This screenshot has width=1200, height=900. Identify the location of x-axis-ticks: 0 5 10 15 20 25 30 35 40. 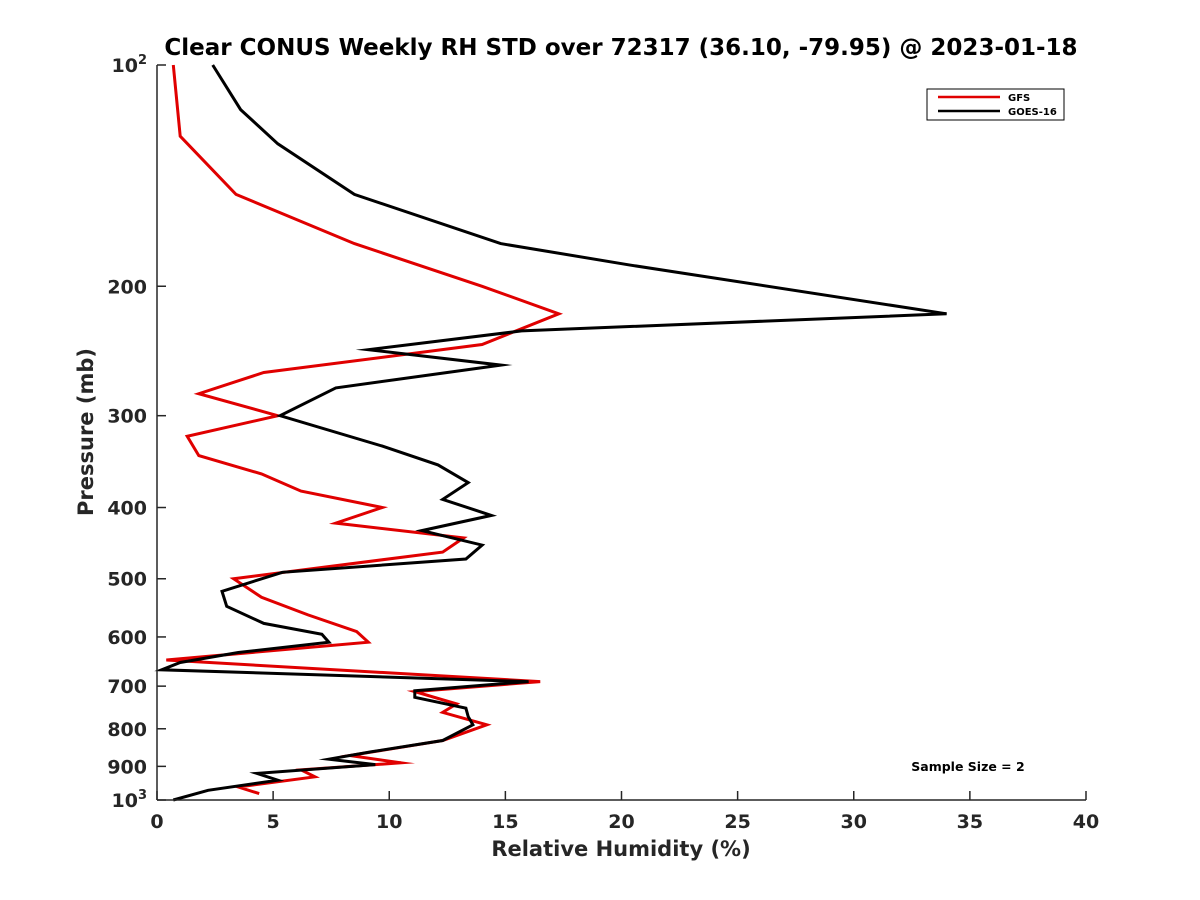
(624, 812).